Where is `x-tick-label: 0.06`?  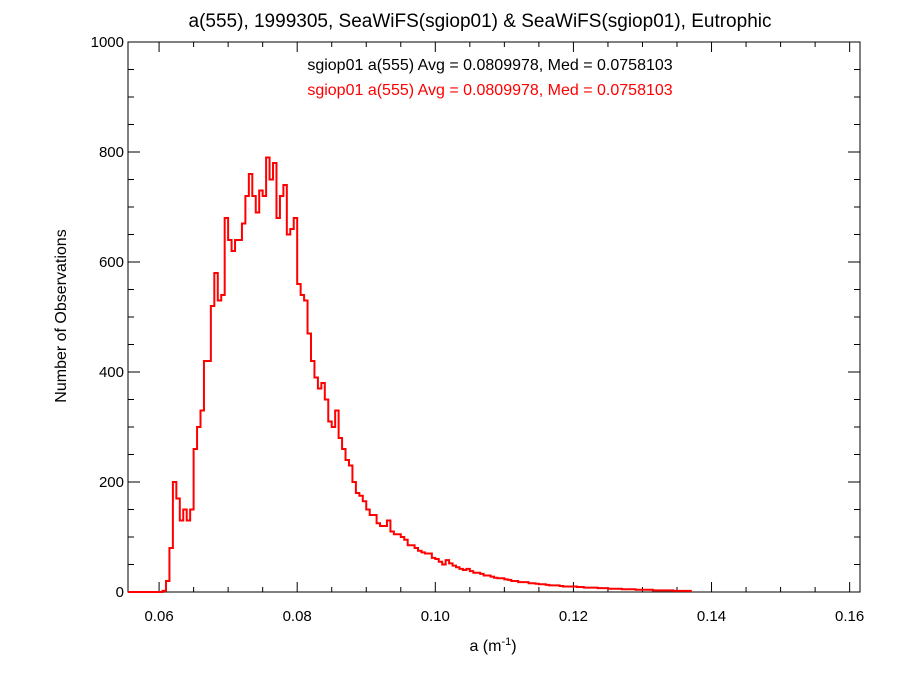 x-tick-label: 0.06 is located at coordinates (158, 616).